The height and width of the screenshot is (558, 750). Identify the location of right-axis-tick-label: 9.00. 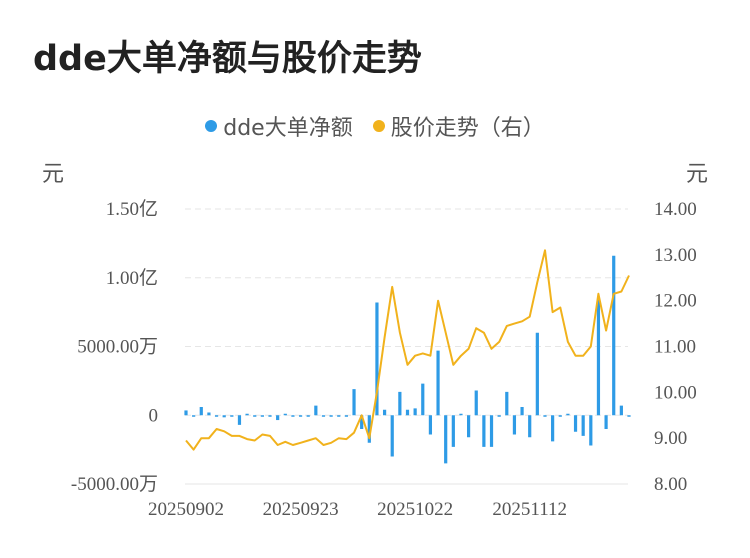
(670, 438).